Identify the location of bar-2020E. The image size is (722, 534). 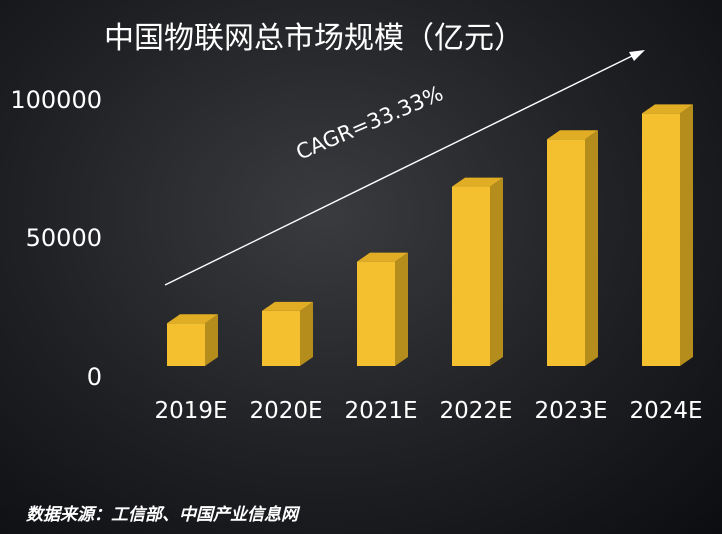
(287, 333).